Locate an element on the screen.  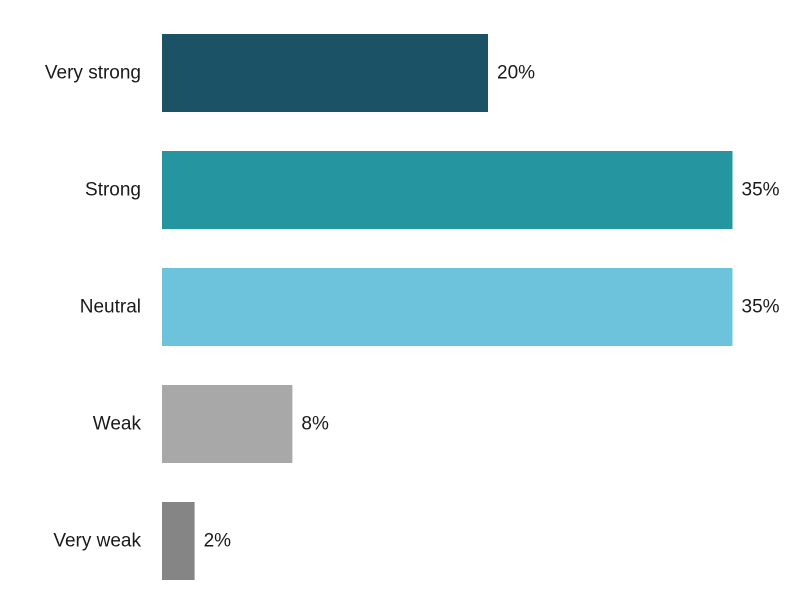
bar-very-weak is located at coordinates (178, 541).